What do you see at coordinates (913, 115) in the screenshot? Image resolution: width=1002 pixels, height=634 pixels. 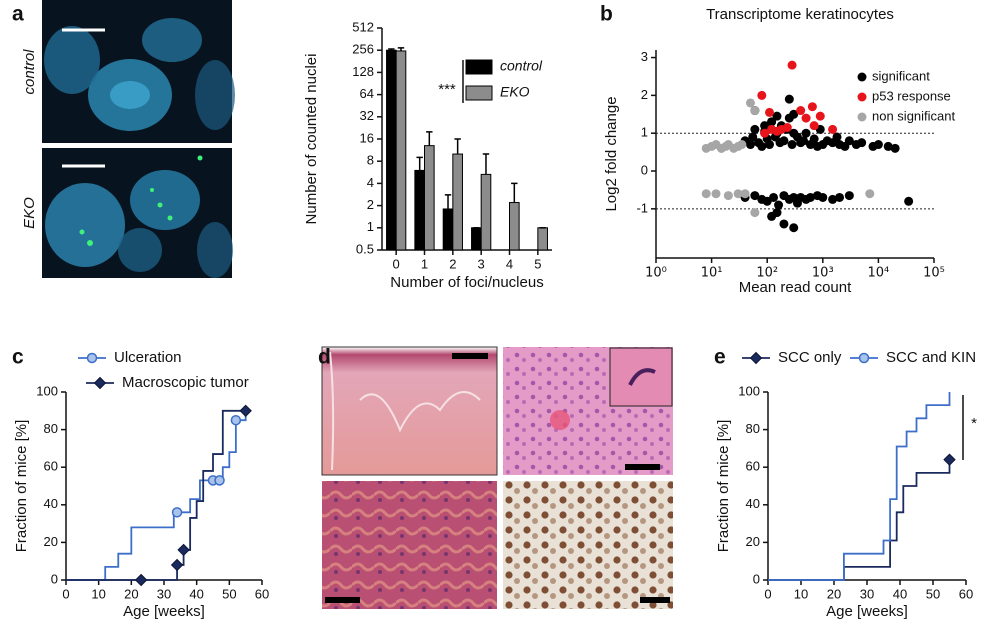 I see `legend-label: non significant` at bounding box center [913, 115].